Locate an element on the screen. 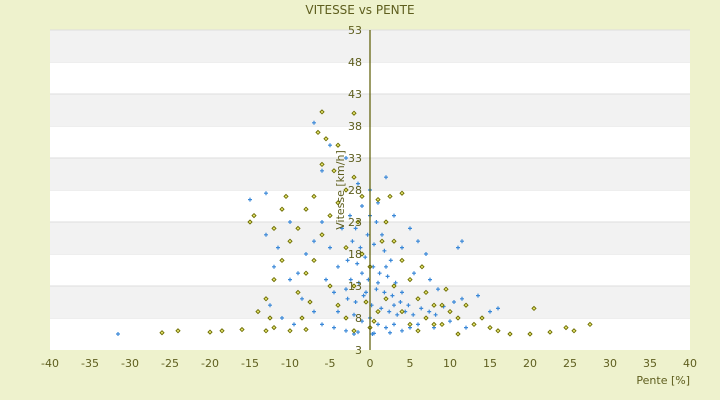  y-tick-label: 18 is located at coordinates (355, 254).